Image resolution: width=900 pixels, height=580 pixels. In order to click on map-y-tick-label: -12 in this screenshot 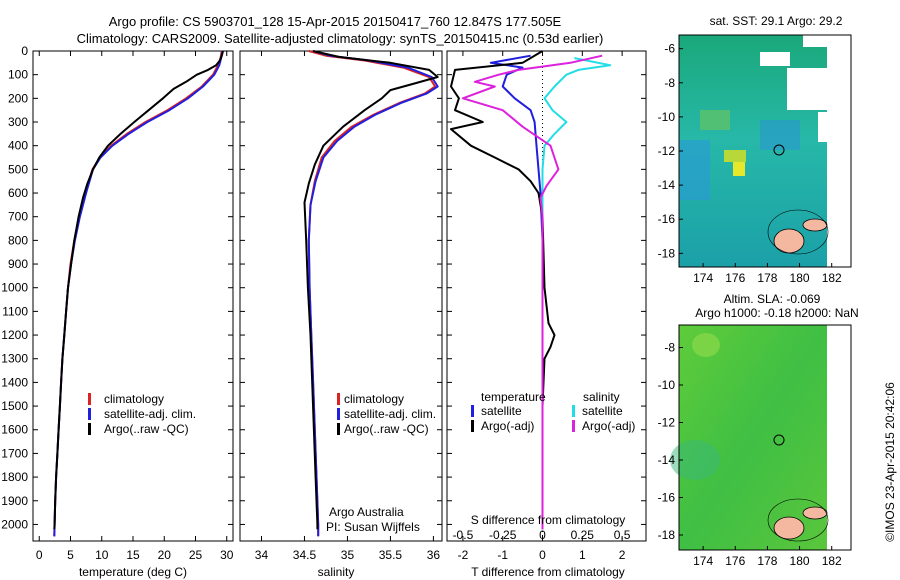, I will do `click(667, 423)`.